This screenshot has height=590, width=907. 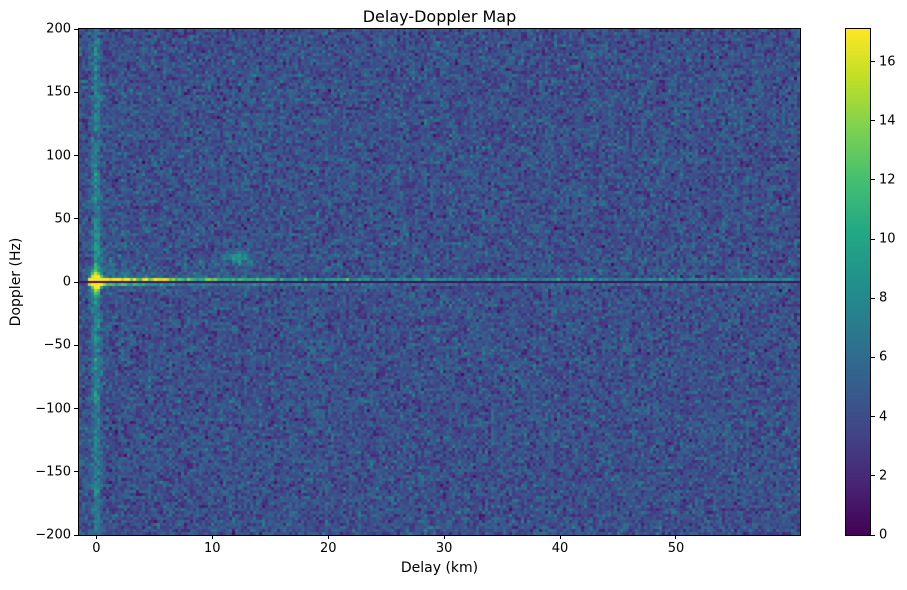 What do you see at coordinates (439, 16) in the screenshot?
I see `plot-title: Delay-Doppler Map` at bounding box center [439, 16].